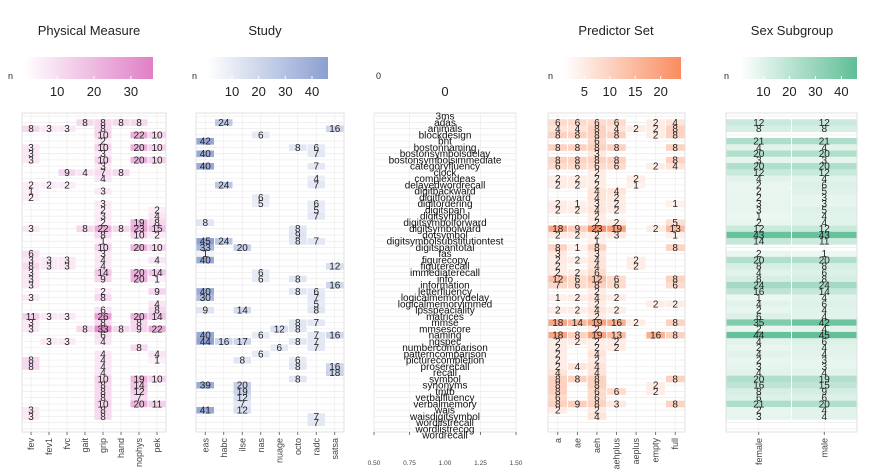 This screenshot has height=476, width=879. Describe the element at coordinates (635, 91) in the screenshot. I see `legend-tick-label-predictor: 15` at that location.